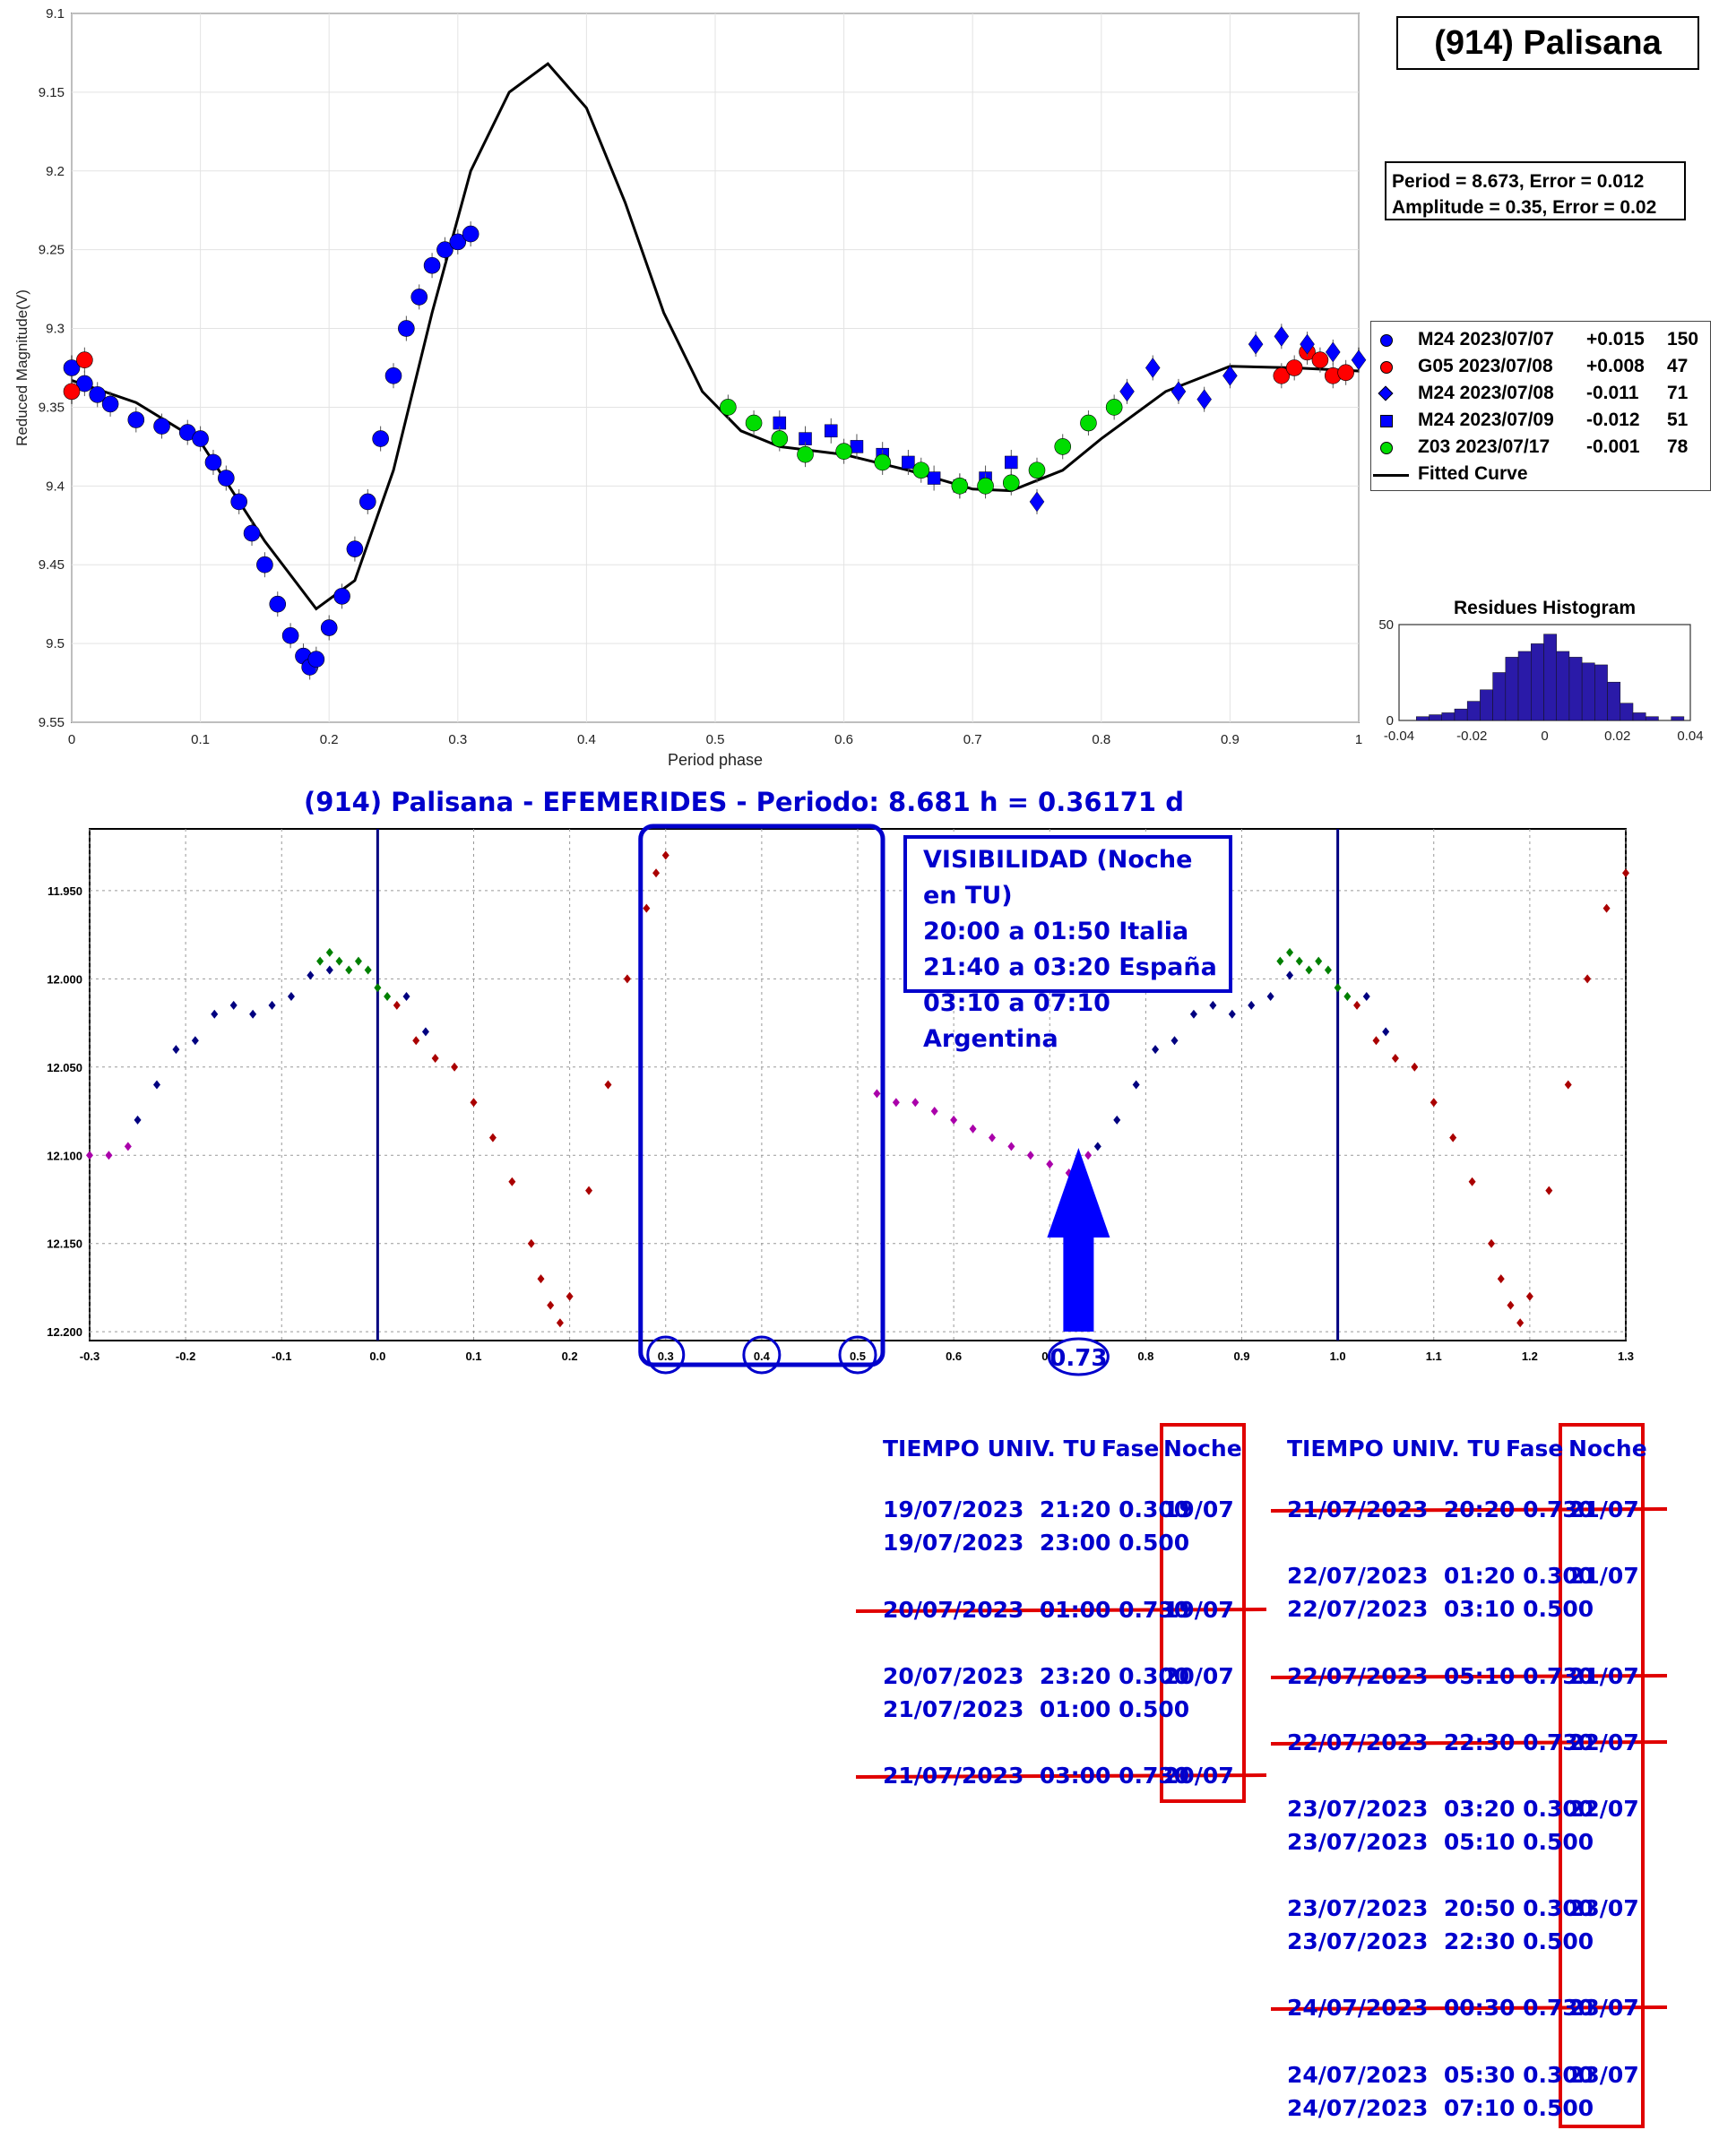  Describe the element at coordinates (1434, 1356) in the screenshot. I see `eph-x-tick-label: 1.1` at that location.